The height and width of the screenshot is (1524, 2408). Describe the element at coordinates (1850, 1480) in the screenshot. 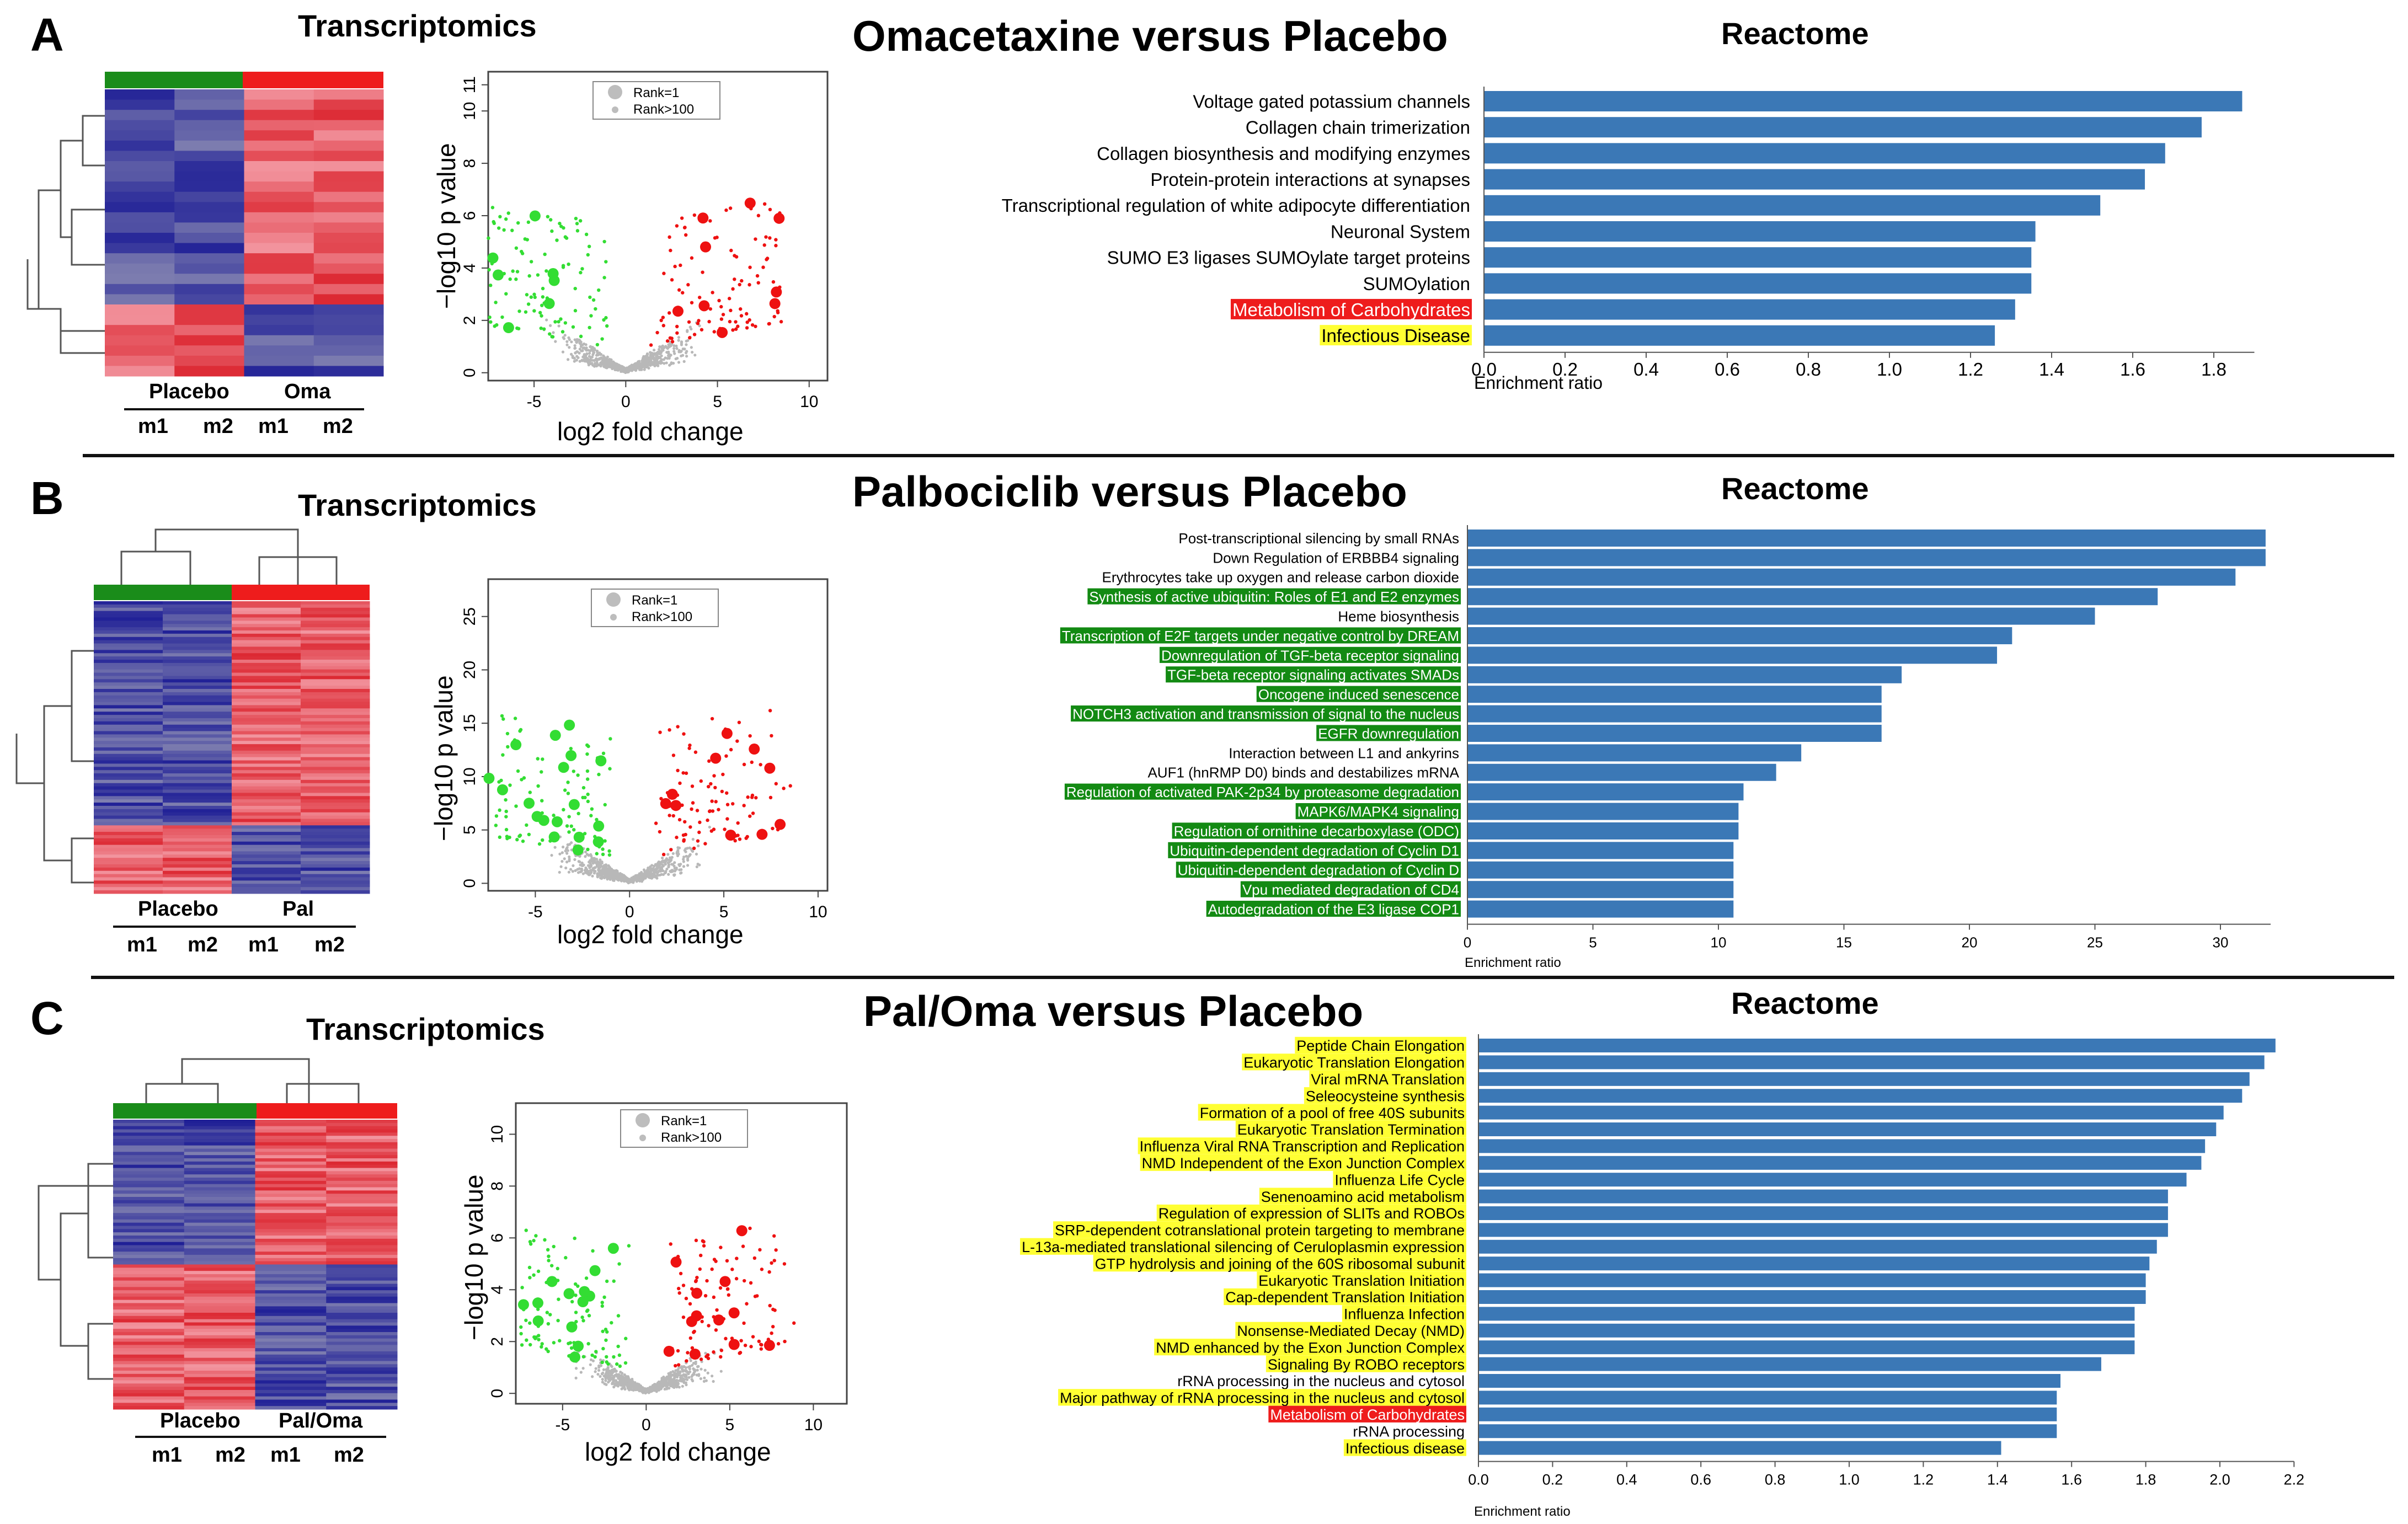

I see `reactome-x-tick-label: 1.0` at that location.